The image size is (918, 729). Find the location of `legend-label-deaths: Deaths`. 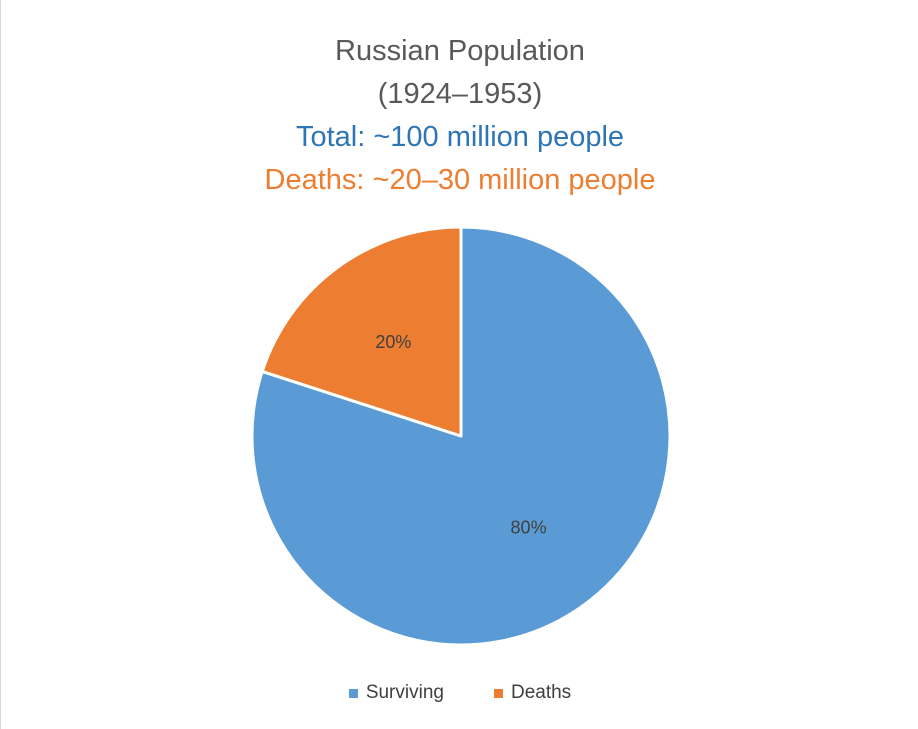

legend-label-deaths: Deaths is located at coordinates (541, 692).